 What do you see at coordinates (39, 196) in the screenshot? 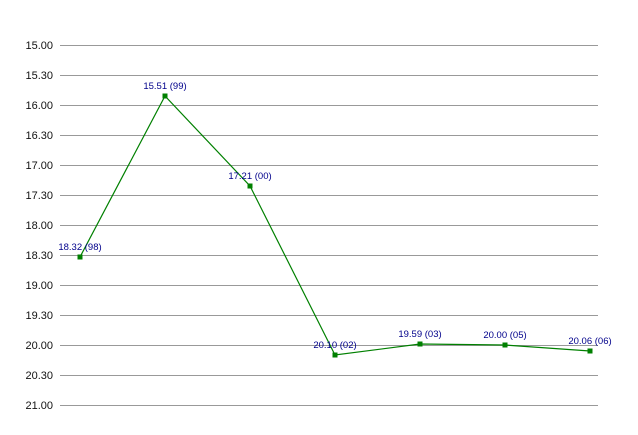
I see `y-tick-label: 17.30` at bounding box center [39, 196].